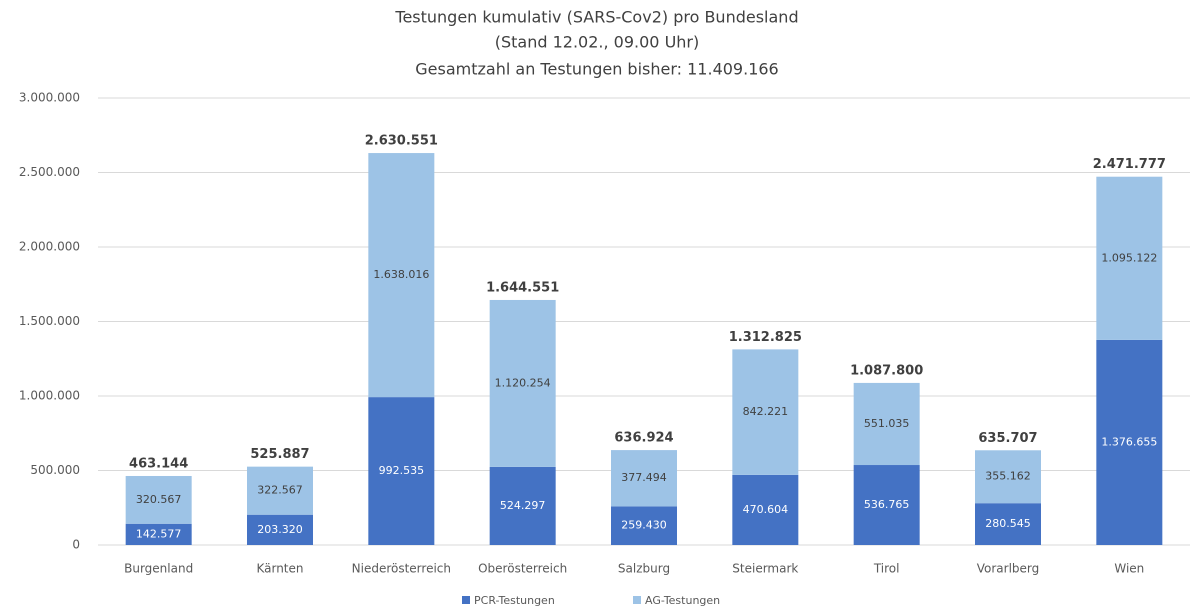 Image resolution: width=1195 pixels, height=613 pixels. I want to click on total-label: 2.630.551, so click(401, 141).